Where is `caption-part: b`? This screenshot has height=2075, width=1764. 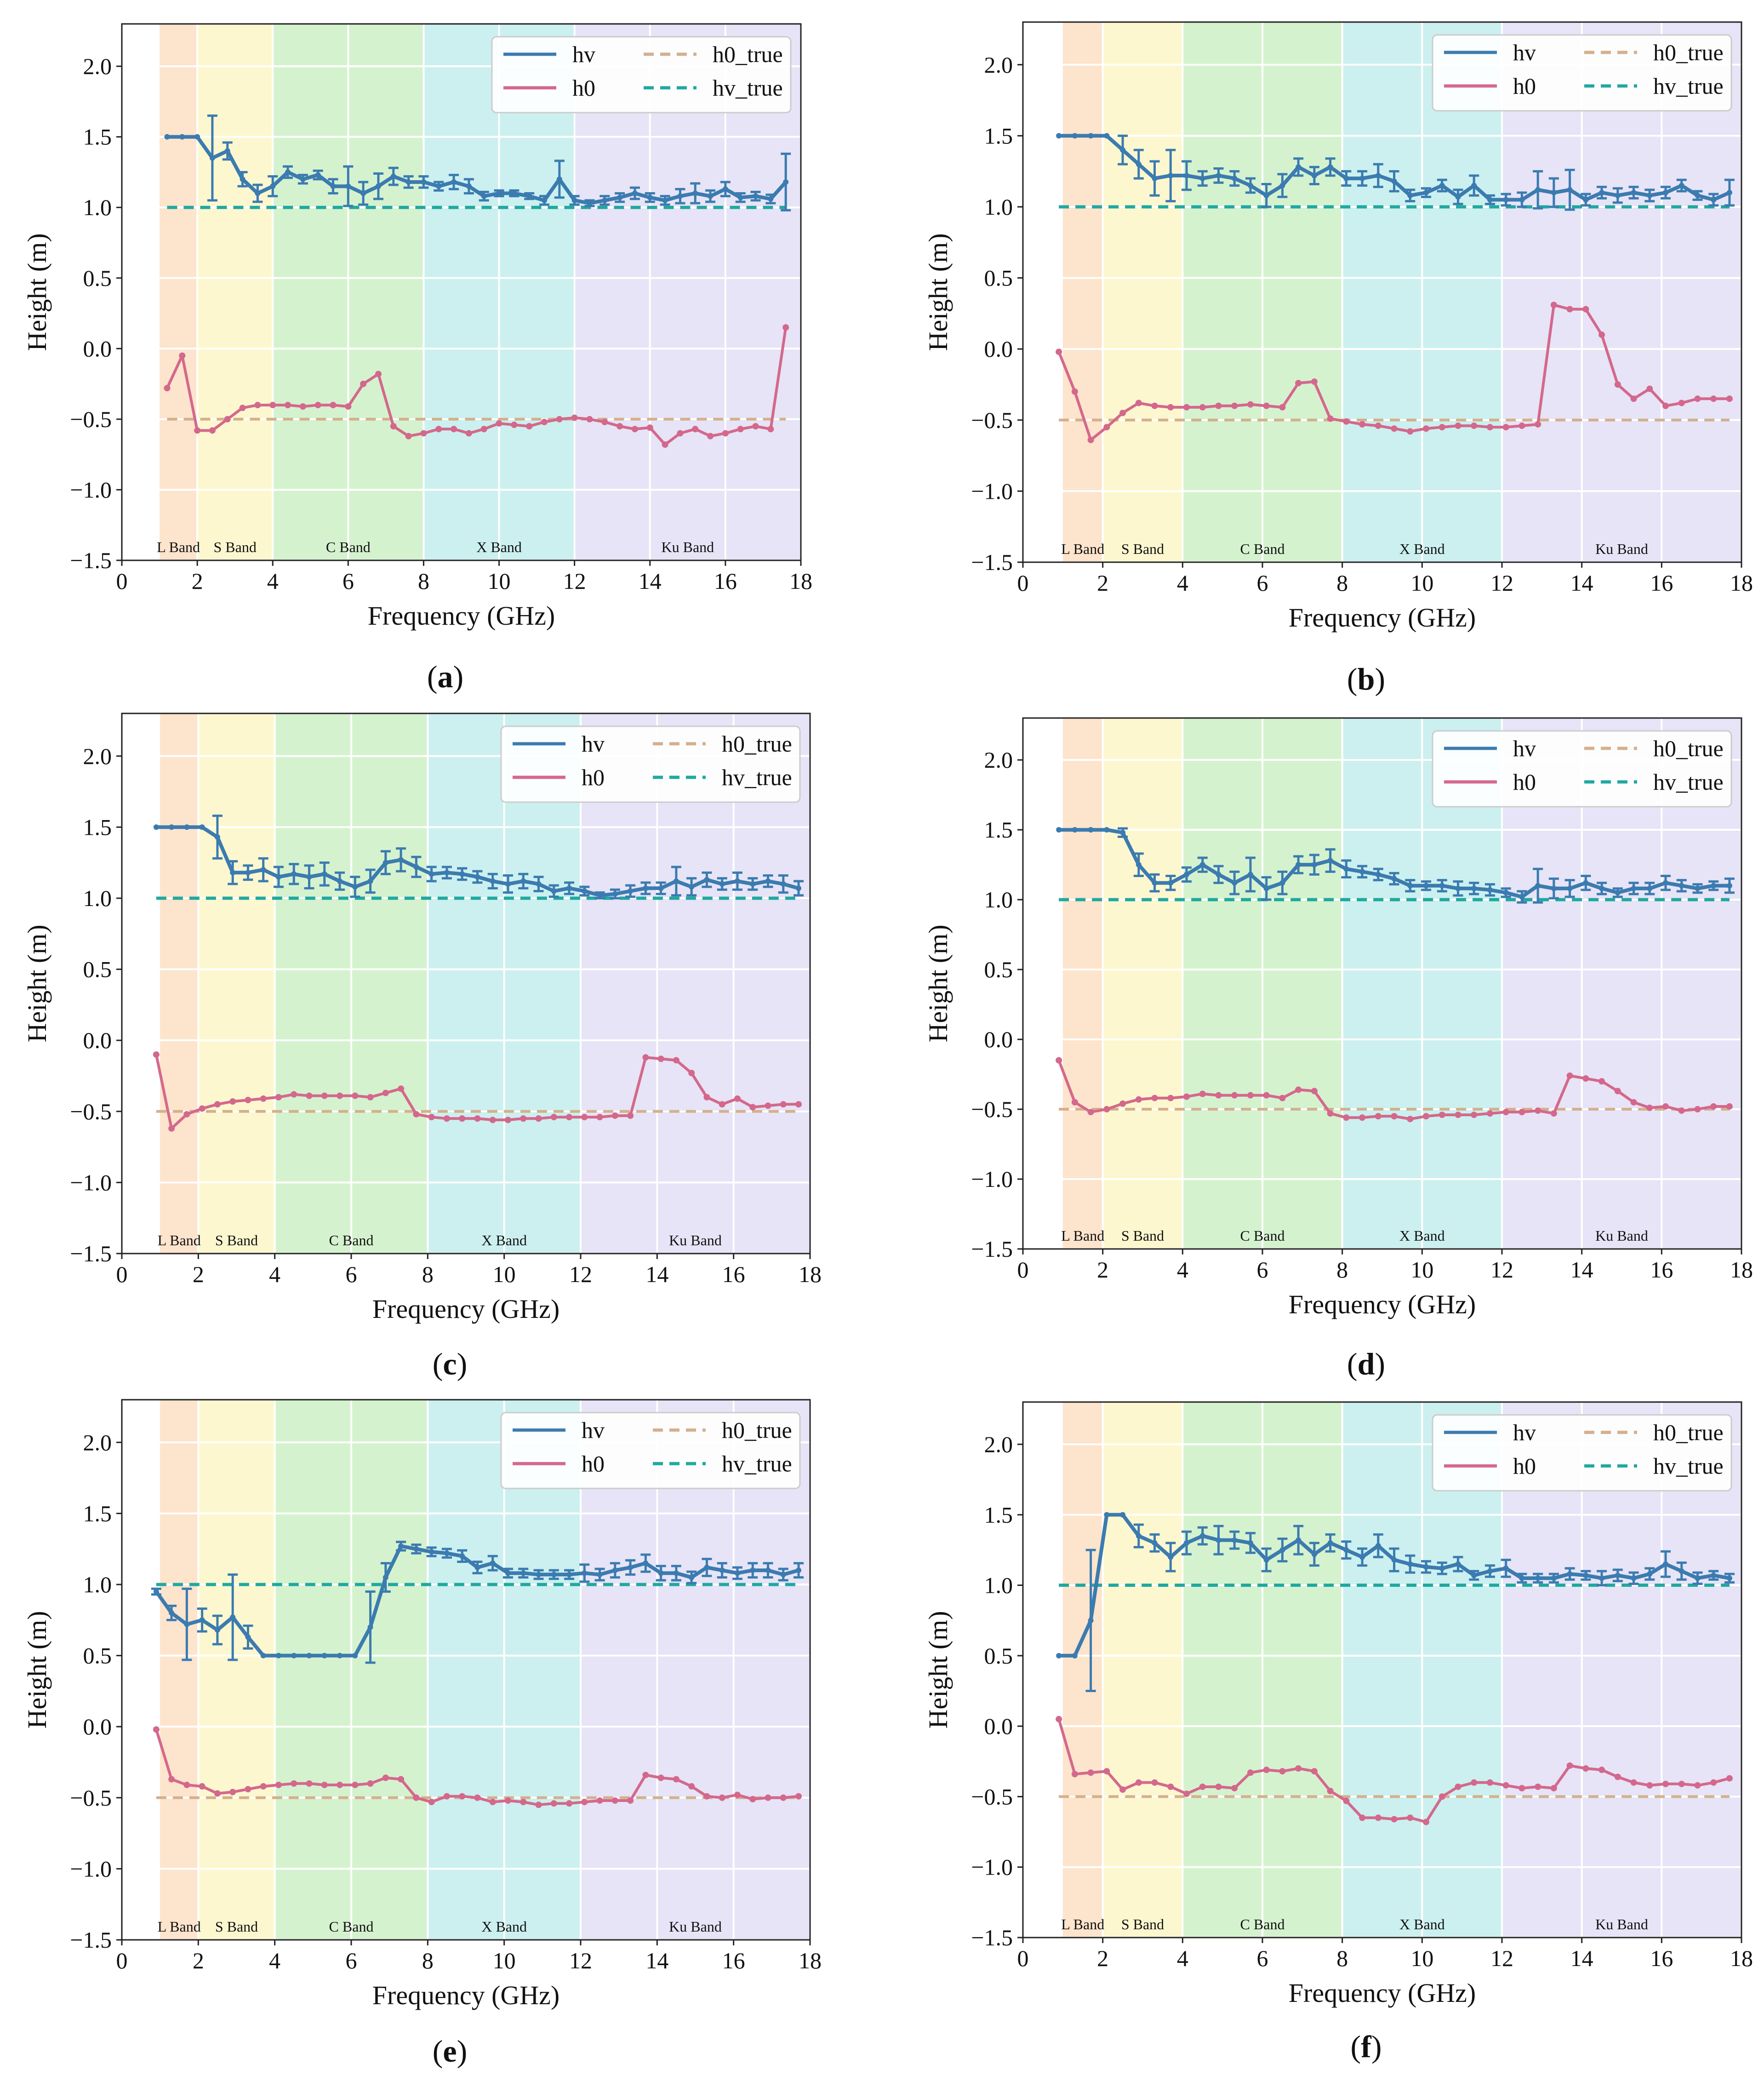 caption-part: b is located at coordinates (1367, 678).